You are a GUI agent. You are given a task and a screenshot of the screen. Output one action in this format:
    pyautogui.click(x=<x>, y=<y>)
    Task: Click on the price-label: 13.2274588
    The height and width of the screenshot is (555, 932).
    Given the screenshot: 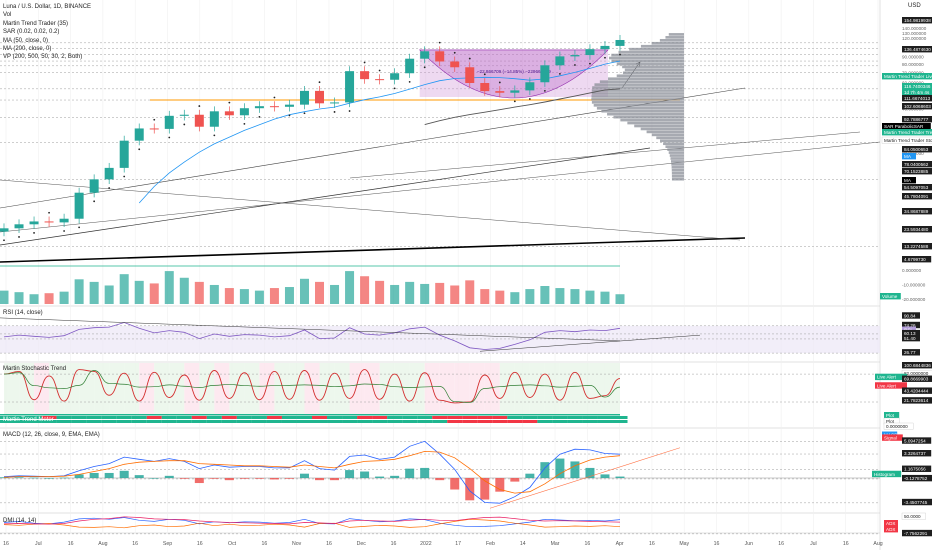 What is the action you would take?
    pyautogui.click(x=916, y=246)
    